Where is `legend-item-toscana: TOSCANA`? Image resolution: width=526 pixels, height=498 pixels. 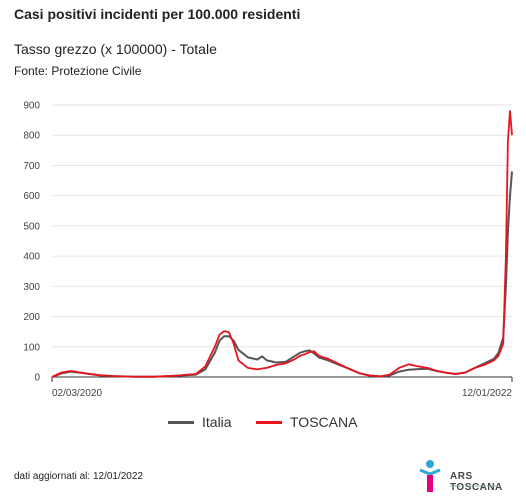
legend-item-toscana: TOSCANA is located at coordinates (306, 422).